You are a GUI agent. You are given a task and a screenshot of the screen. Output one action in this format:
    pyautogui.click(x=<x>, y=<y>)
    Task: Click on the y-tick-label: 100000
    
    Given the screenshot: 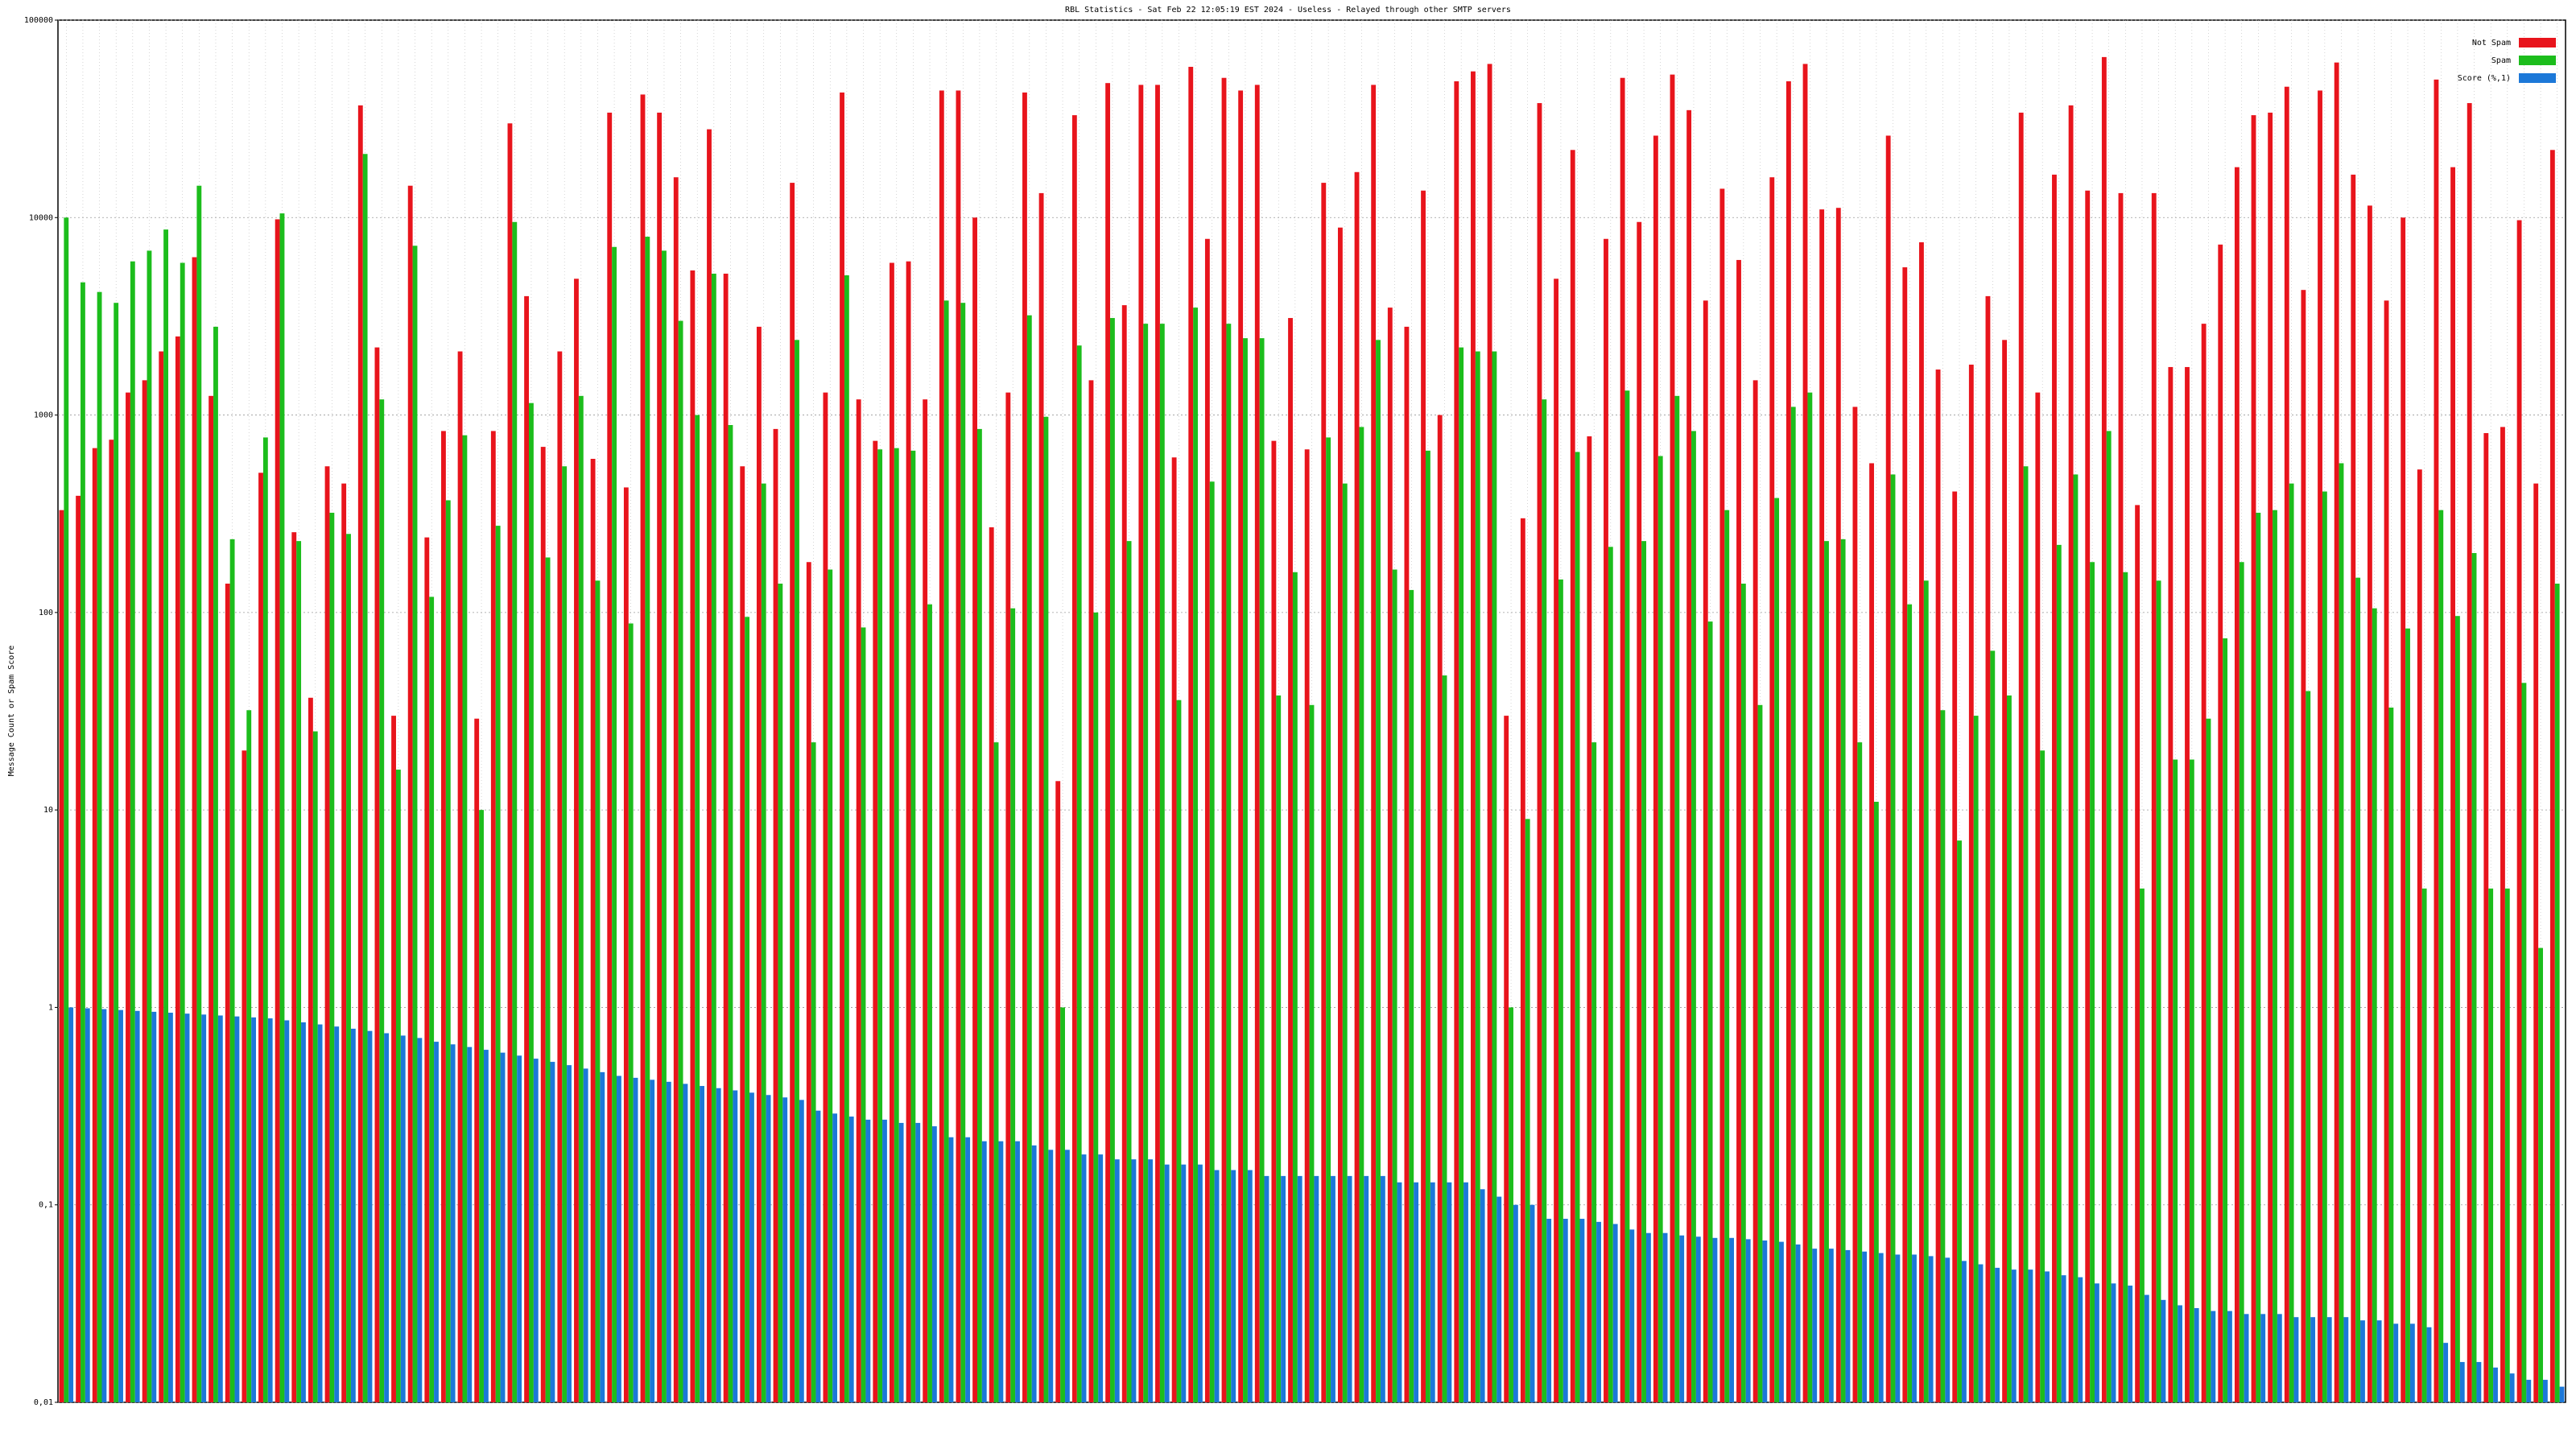 What is the action you would take?
    pyautogui.click(x=38, y=20)
    